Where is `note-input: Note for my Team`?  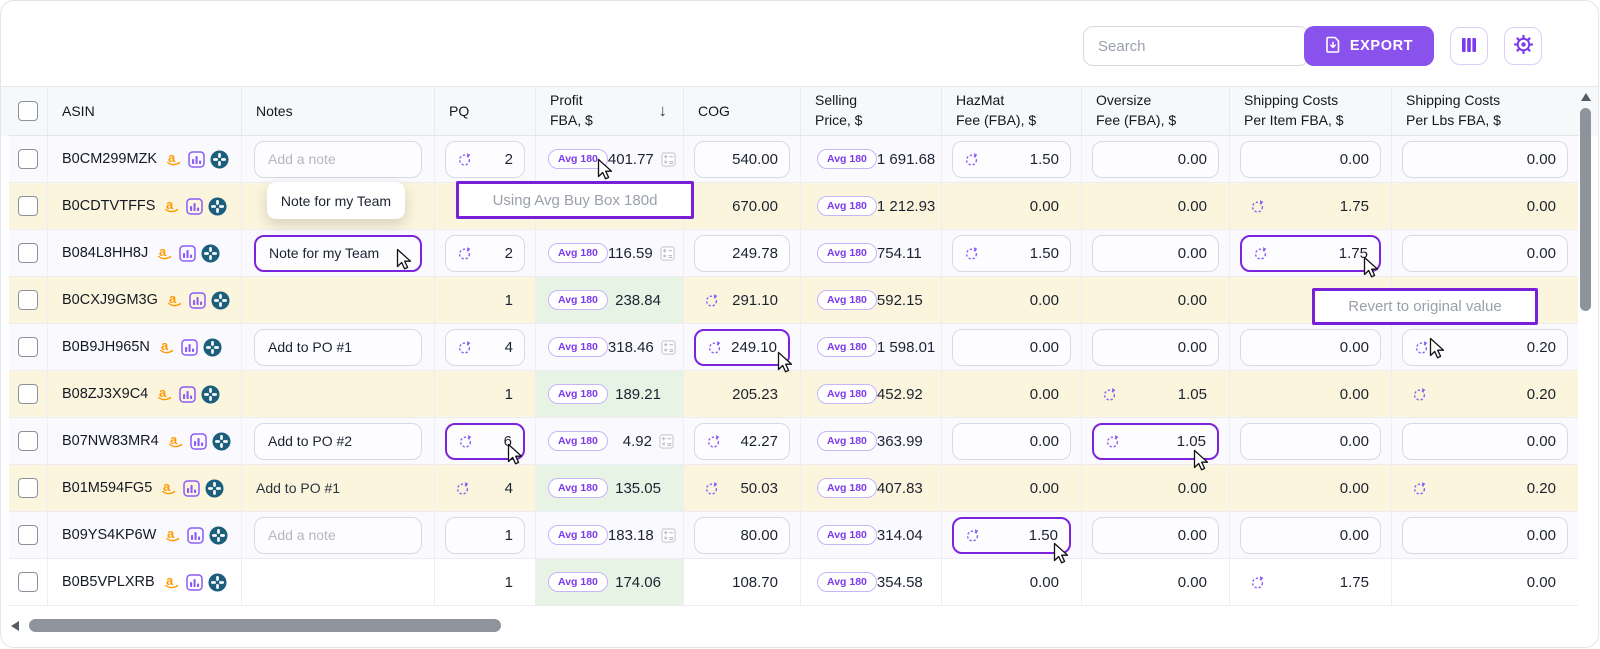 note-input: Note for my Team is located at coordinates (338, 253).